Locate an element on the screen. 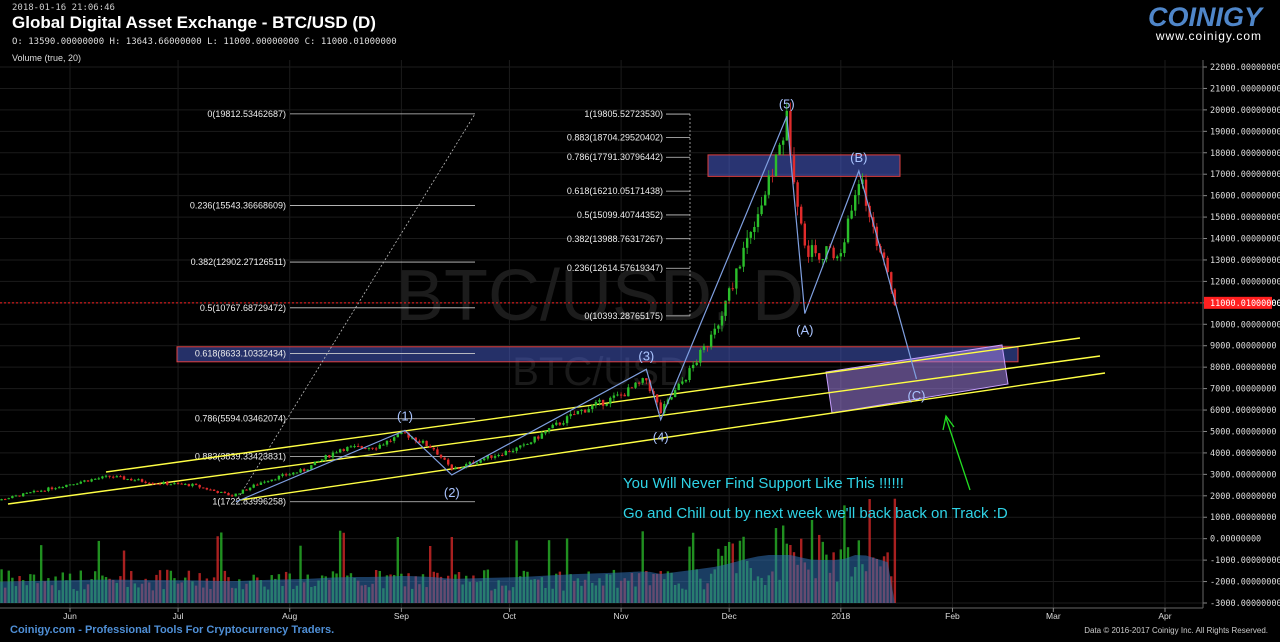 This screenshot has height=642, width=1280. volume-indicator-label: Volume (true, 20) is located at coordinates (47, 58).